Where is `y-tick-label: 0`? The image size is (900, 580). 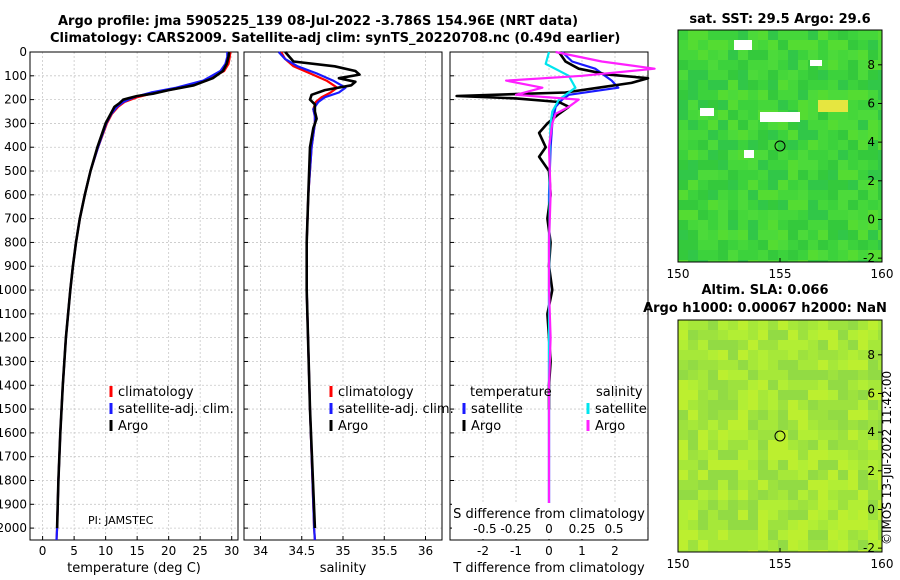 y-tick-label: 0 is located at coordinates (23, 52).